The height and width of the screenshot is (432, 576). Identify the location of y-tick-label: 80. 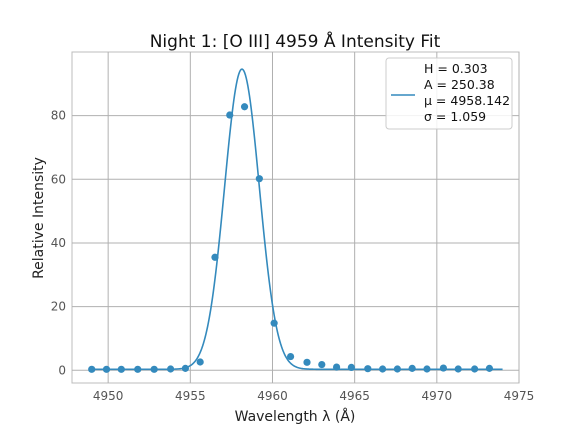
(58, 116).